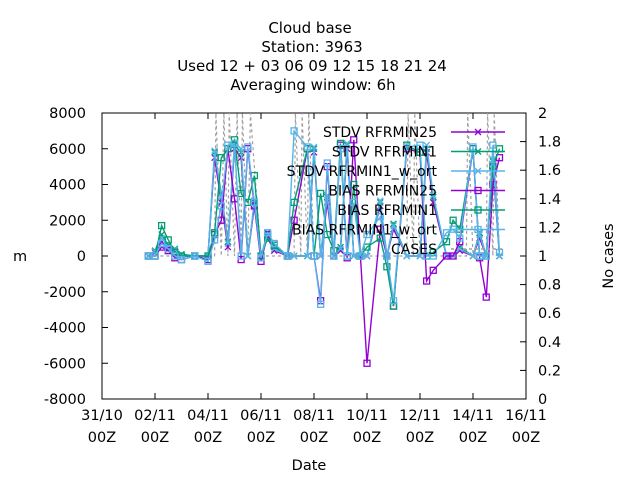 This screenshot has height=480, width=640. What do you see at coordinates (309, 28) in the screenshot?
I see `title-line-1: Cloud base` at bounding box center [309, 28].